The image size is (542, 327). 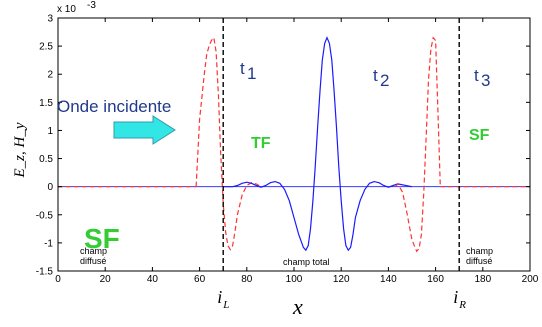 I want to click on annotation-champ-diffuse-right-2: diffusé, so click(x=479, y=261).